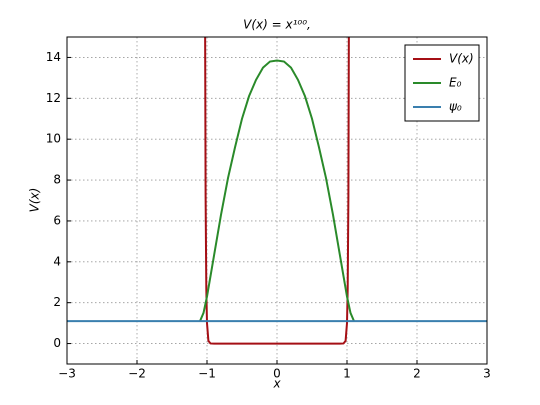  What do you see at coordinates (277, 374) in the screenshot?
I see `x-tick-label: 0` at bounding box center [277, 374].